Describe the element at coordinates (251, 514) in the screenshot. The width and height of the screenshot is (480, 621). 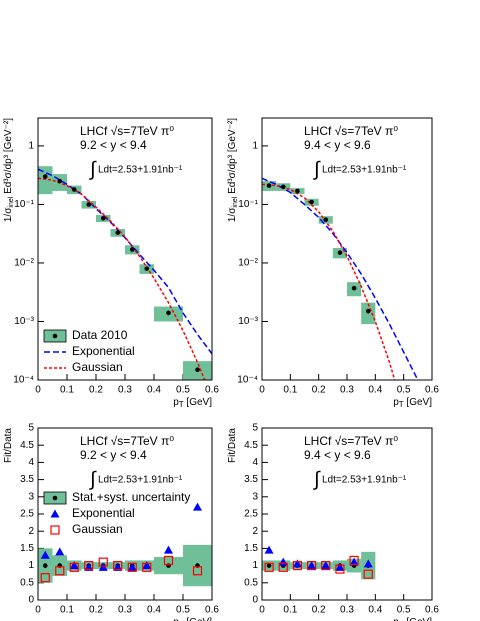
I see `y-tick-label: 2.5` at that location.